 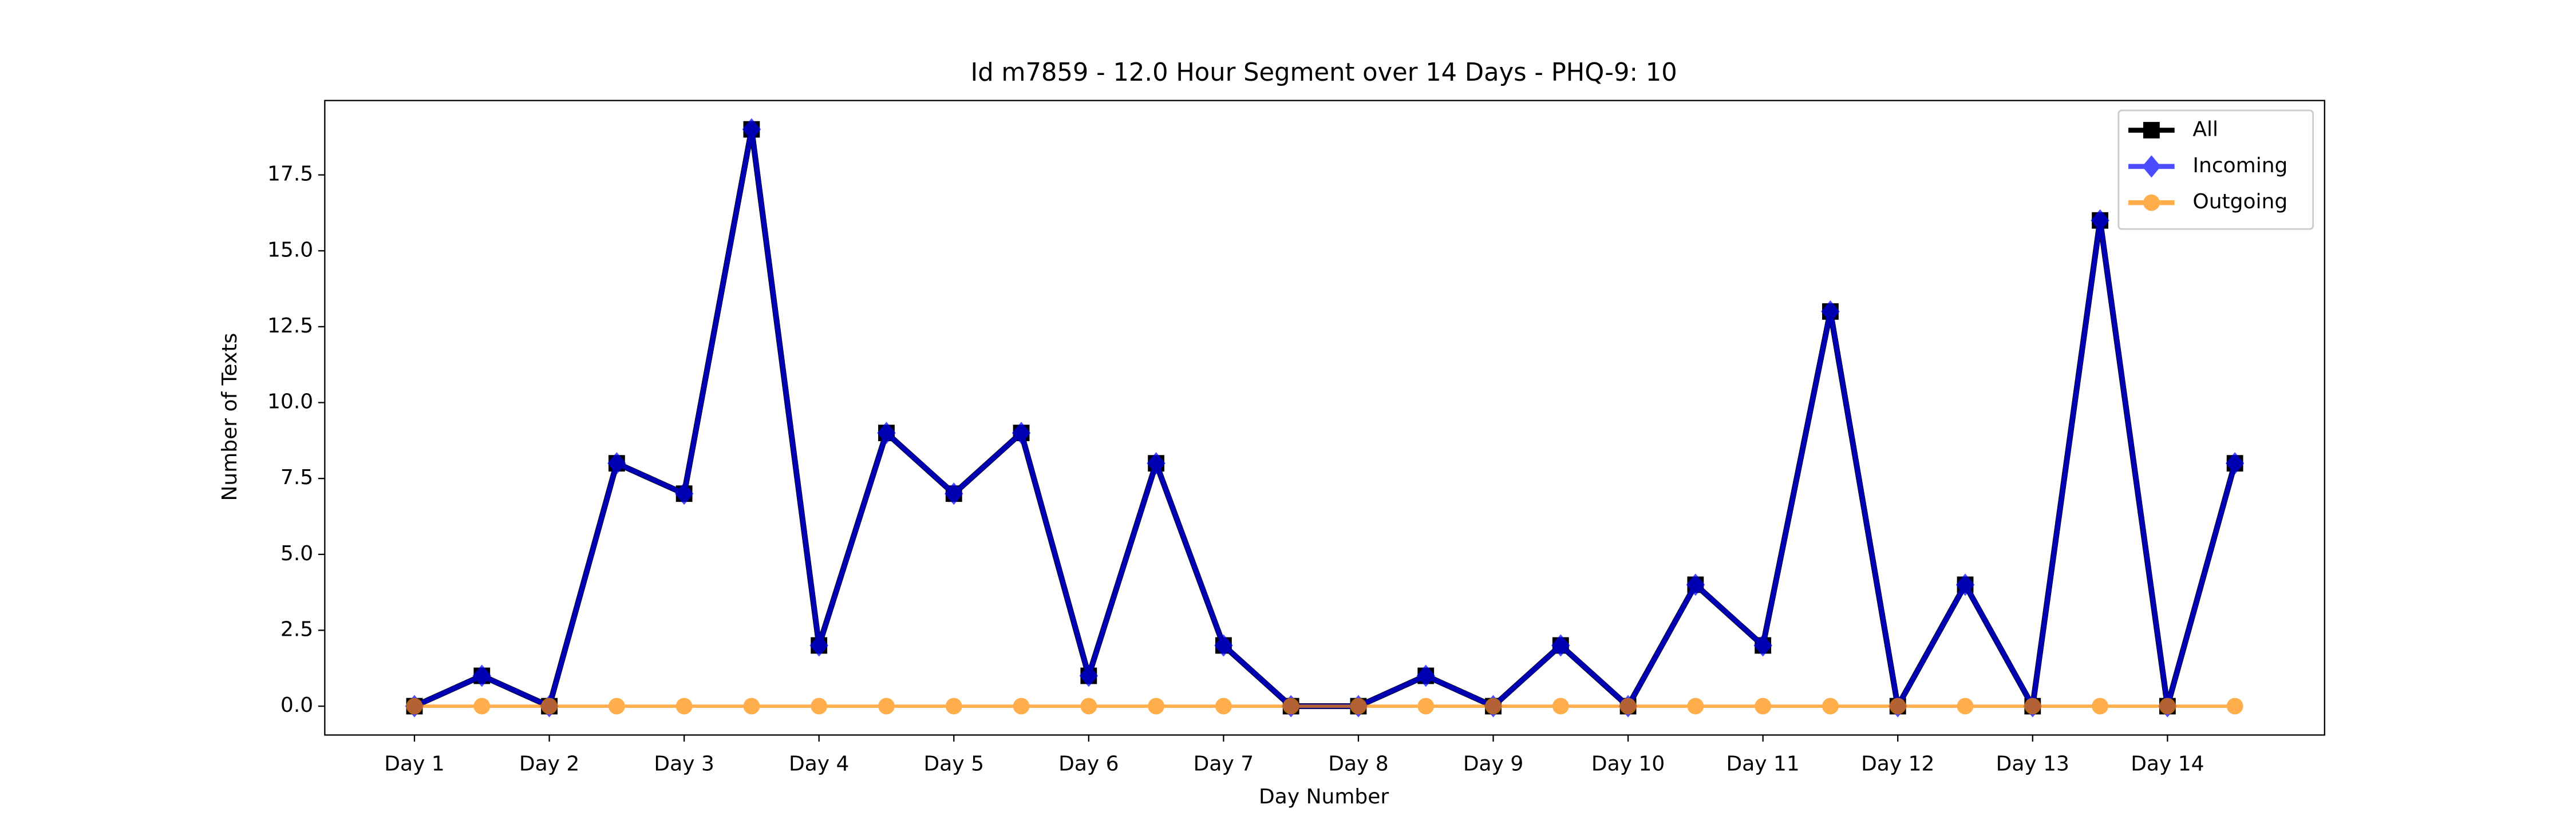 What do you see at coordinates (1224, 763) in the screenshot?
I see `x-tick-label: Day 7` at bounding box center [1224, 763].